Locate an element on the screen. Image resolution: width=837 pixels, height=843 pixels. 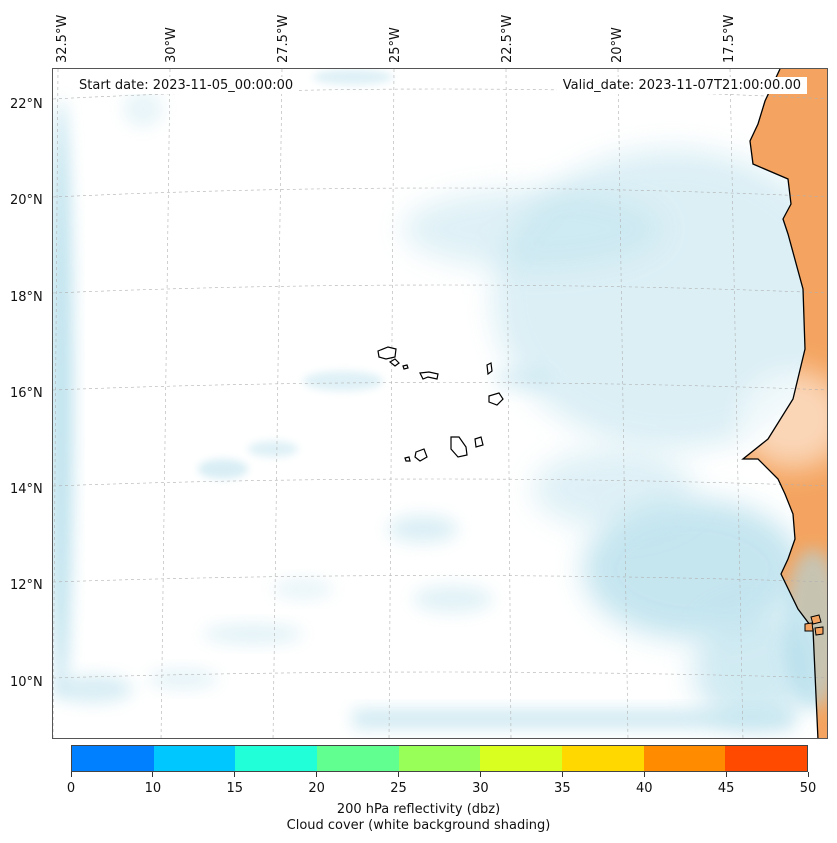
colorbar-tick-label: 50 is located at coordinates (808, 788).